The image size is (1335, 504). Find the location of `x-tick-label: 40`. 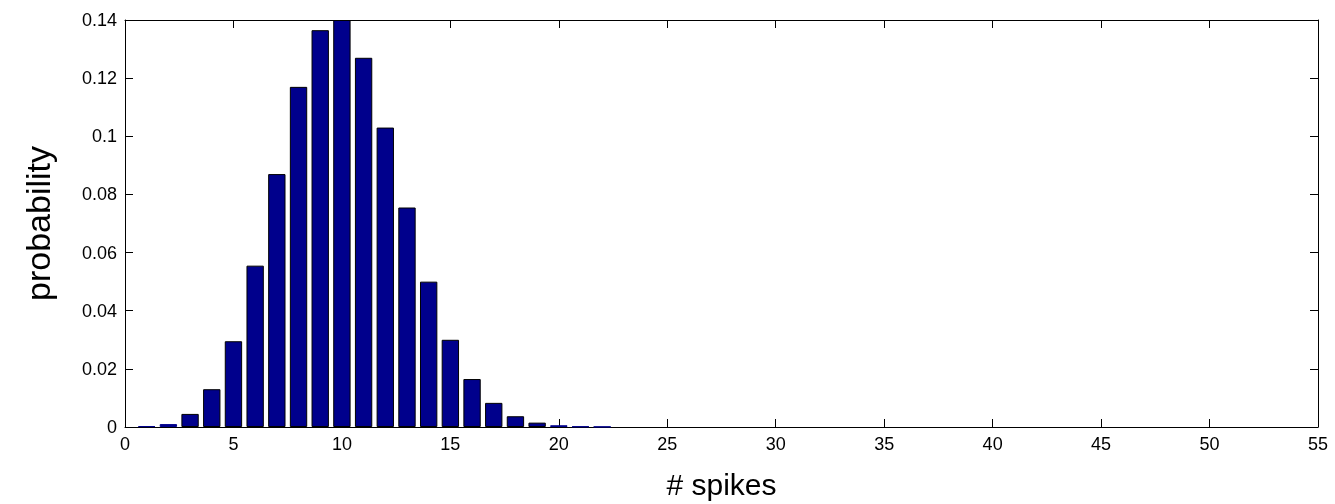

x-tick-label: 40 is located at coordinates (992, 444).